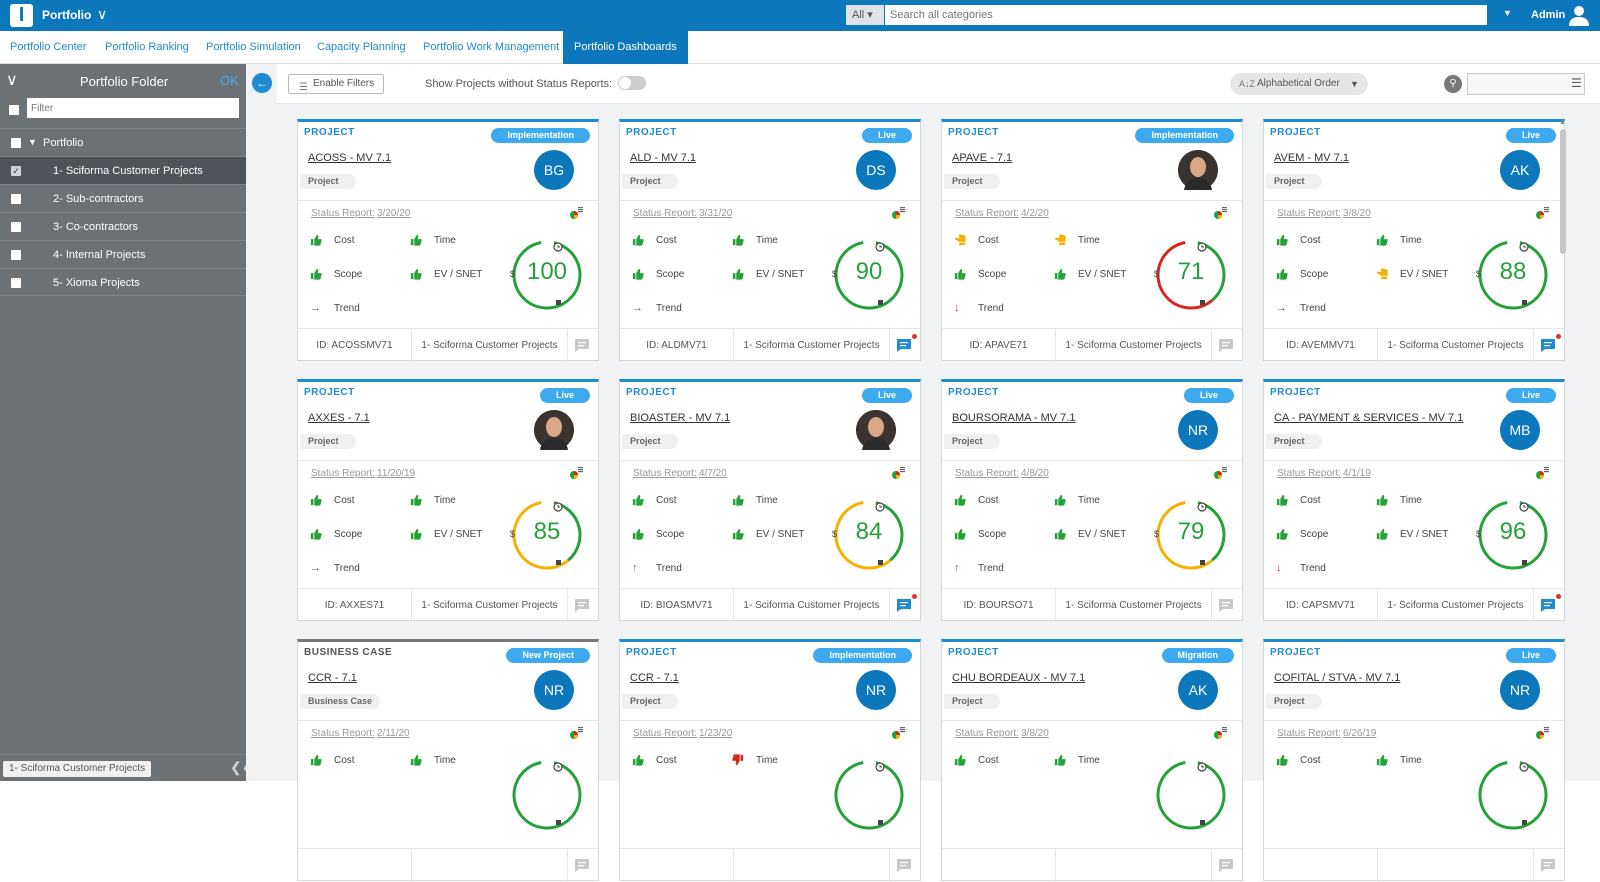  I want to click on project-name-link: BOURSORAMA - MV 7.1, so click(1014, 418).